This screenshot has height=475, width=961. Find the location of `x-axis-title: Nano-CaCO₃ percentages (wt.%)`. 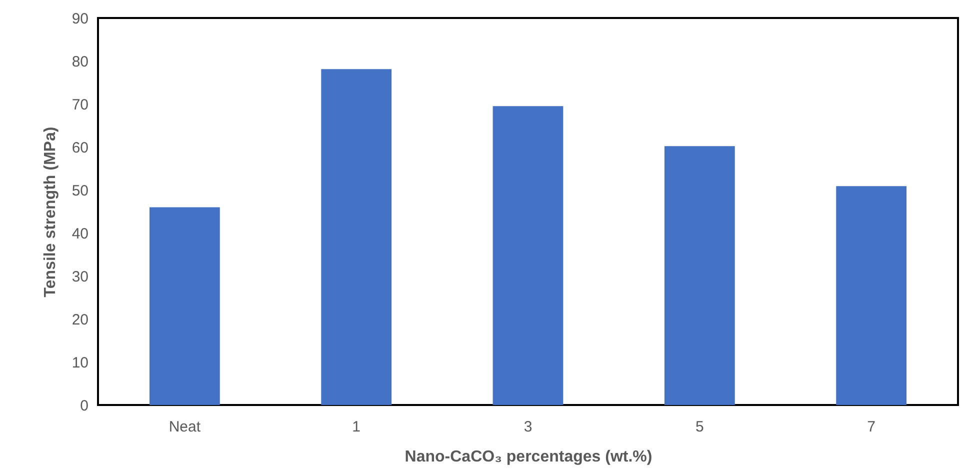

x-axis-title: Nano-CaCO₃ percentages (wt.%) is located at coordinates (528, 457).